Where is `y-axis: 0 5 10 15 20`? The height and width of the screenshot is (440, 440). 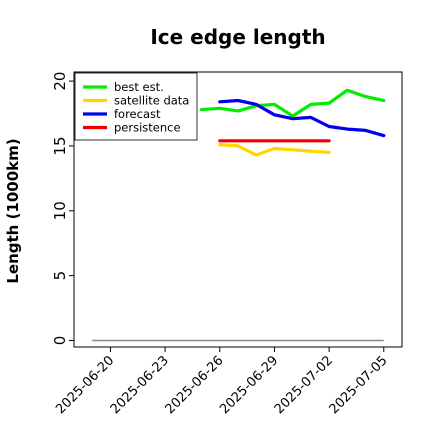 y-axis: 0 5 10 15 20 is located at coordinates (62, 209).